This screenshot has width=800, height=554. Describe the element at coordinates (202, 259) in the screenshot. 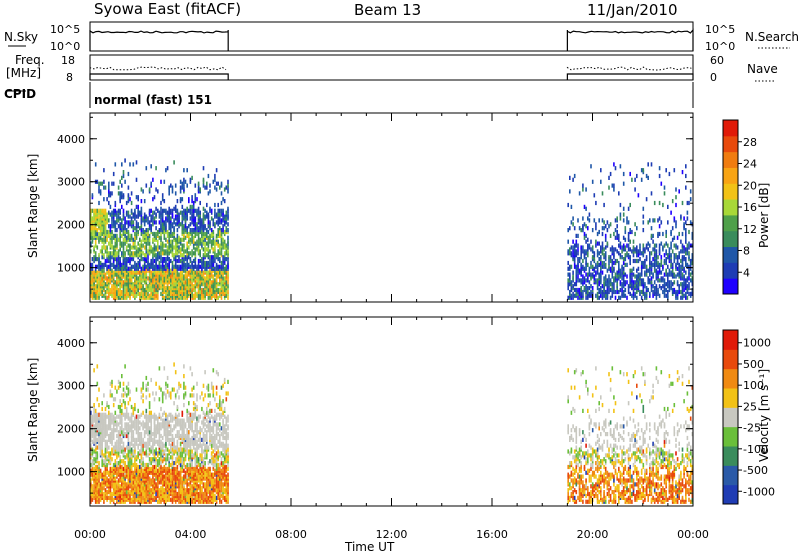

I see `power-cell-2045` at that location.